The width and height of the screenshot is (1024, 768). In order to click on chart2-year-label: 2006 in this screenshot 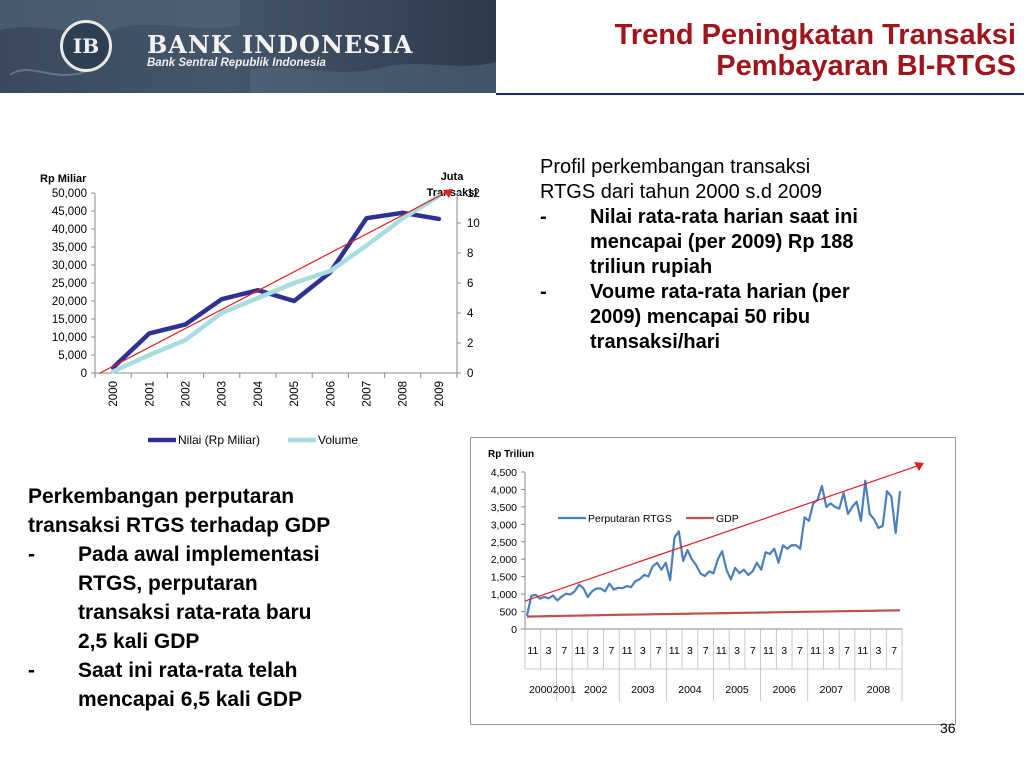, I will do `click(785, 690)`.